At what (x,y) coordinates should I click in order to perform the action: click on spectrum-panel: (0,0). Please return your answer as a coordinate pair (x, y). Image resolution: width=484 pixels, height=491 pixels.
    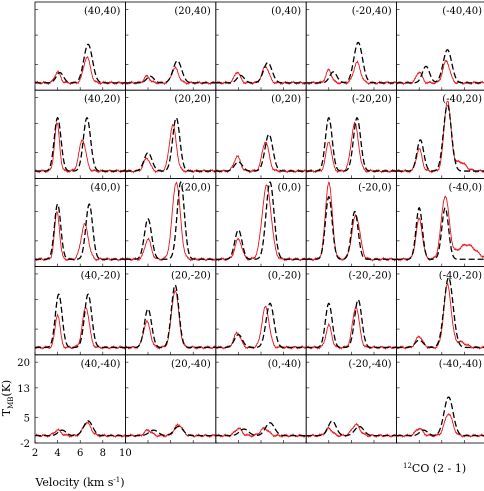
    Looking at the image, I should click on (261, 222).